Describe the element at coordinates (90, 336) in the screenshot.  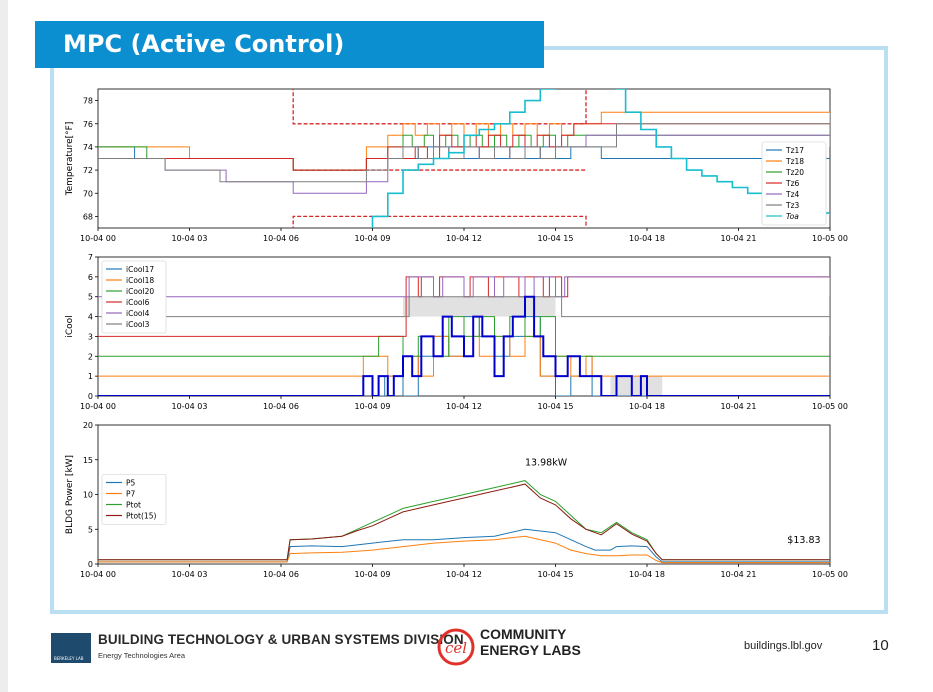
I see `y-tick-label: 3` at that location.